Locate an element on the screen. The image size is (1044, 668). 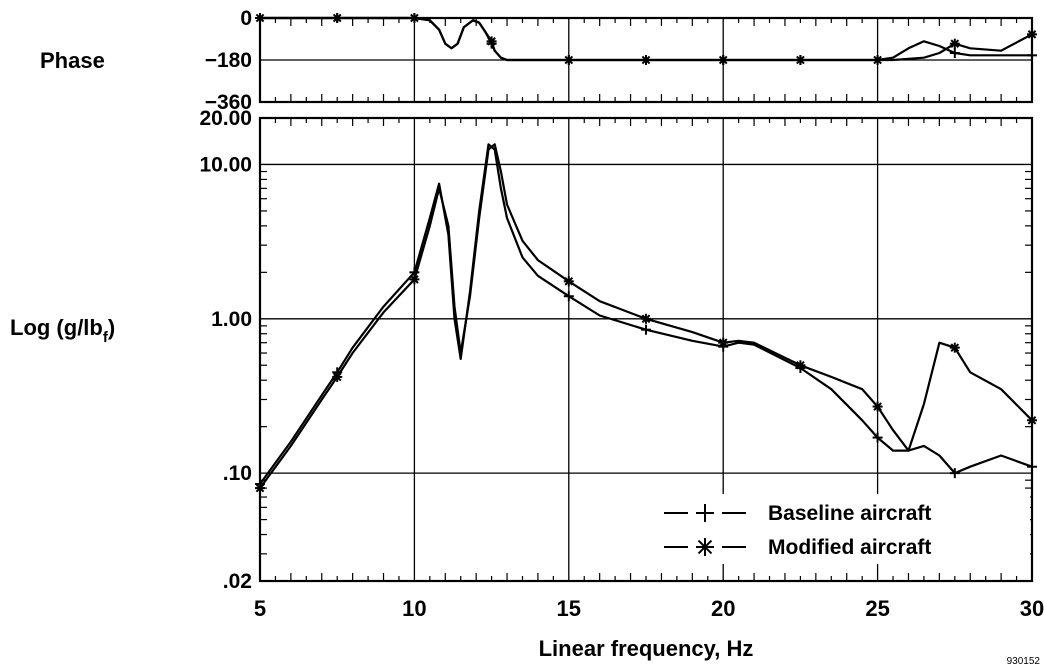
phase-panel-frame is located at coordinates (646, 60).